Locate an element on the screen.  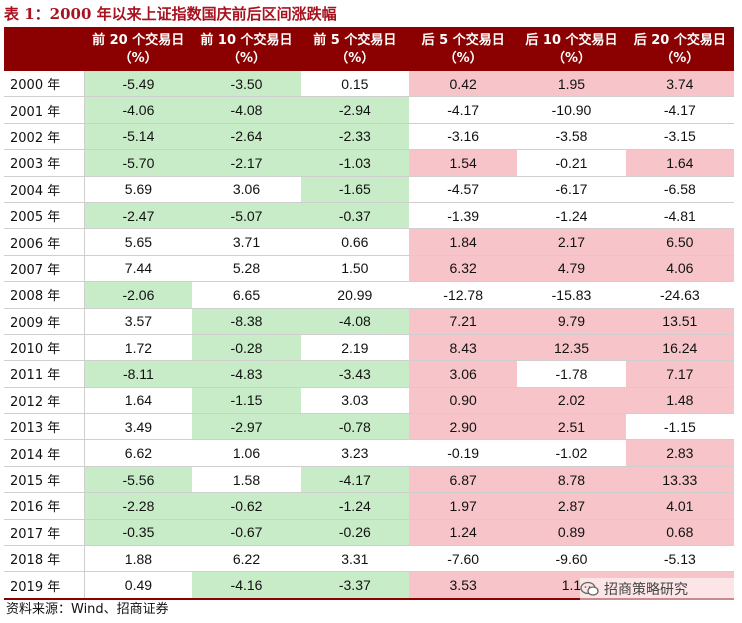
value-cell: -2.17 is located at coordinates (246, 163).